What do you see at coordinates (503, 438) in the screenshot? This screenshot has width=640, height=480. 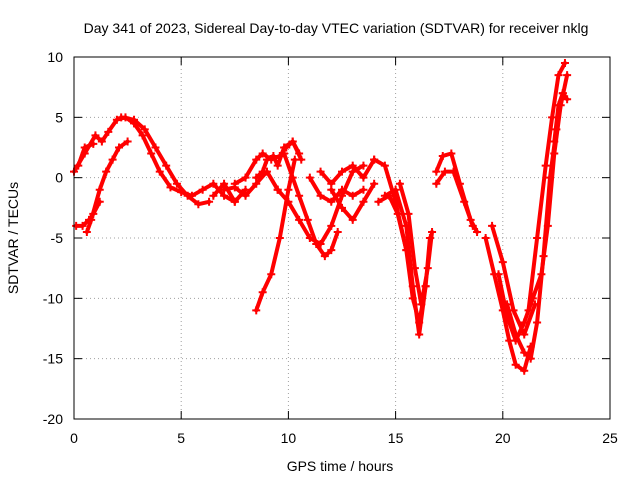 I see `x-tick-label: 20` at bounding box center [503, 438].